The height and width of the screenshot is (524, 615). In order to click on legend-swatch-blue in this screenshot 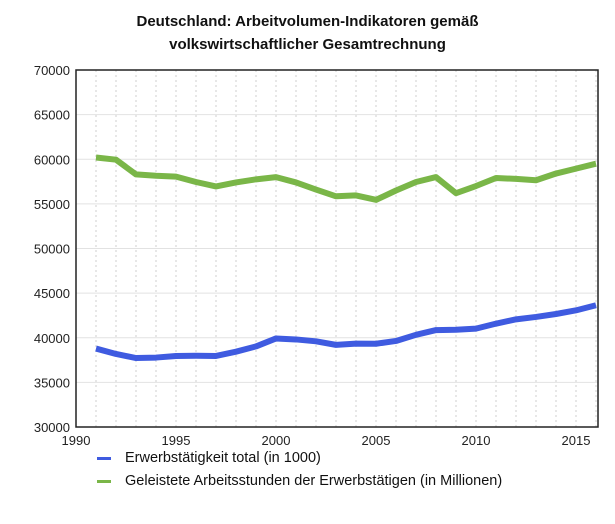, I will do `click(104, 458)`.